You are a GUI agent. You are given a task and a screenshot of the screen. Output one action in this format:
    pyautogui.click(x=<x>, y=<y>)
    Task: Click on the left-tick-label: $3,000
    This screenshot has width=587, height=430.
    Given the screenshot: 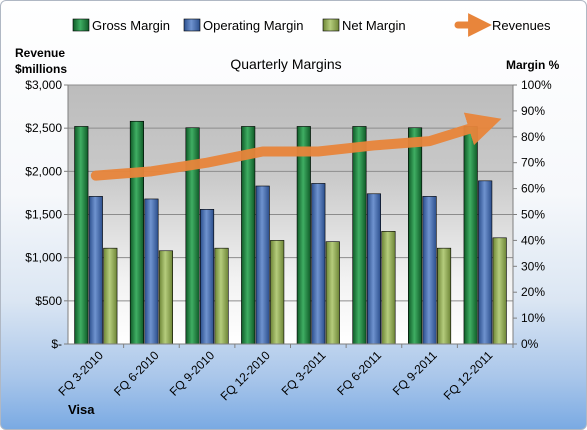 What is the action you would take?
    pyautogui.click(x=43, y=85)
    